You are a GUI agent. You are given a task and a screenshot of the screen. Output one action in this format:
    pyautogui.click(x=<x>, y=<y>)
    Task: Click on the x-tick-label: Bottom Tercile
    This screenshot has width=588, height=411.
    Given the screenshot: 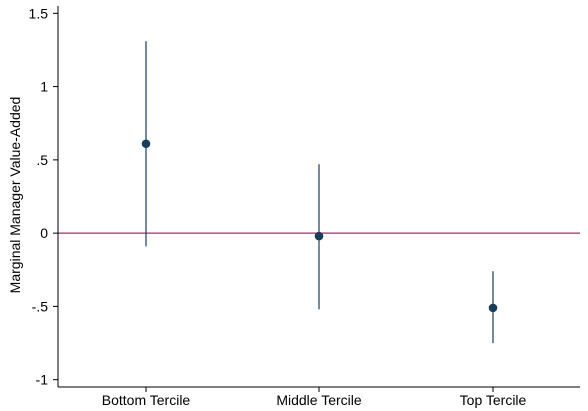 What is the action you would take?
    pyautogui.click(x=146, y=400)
    